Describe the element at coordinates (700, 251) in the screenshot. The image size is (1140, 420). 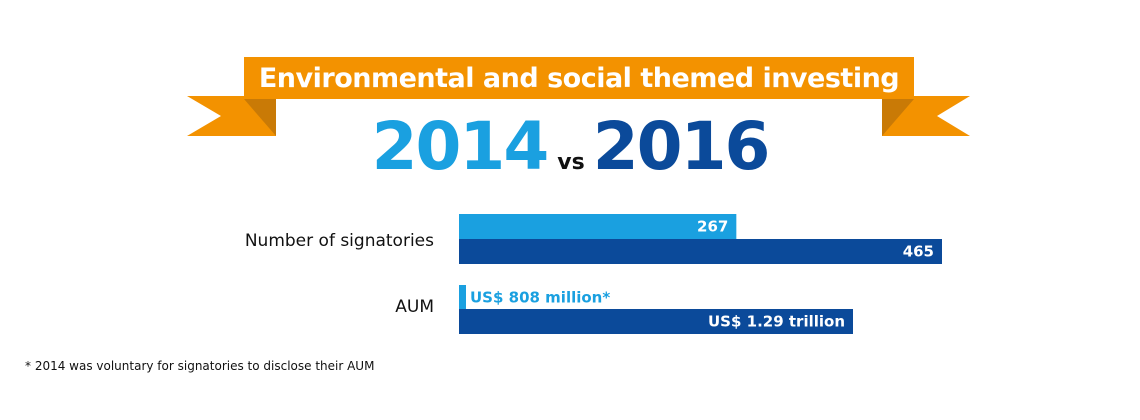
I see `bar-signatories-2016` at that location.